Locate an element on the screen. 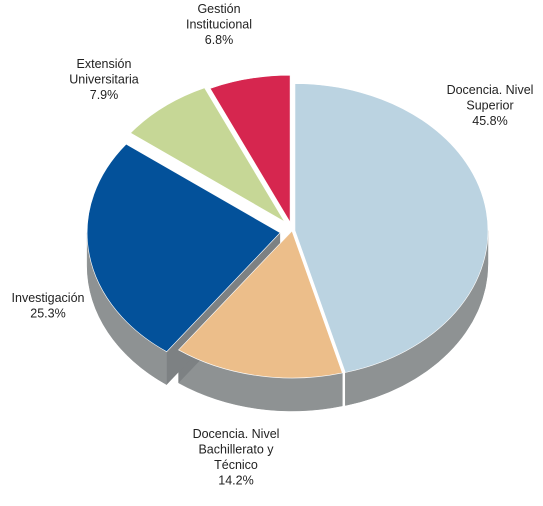 The width and height of the screenshot is (543, 506). pie-value-label: 45.8% is located at coordinates (489, 121).